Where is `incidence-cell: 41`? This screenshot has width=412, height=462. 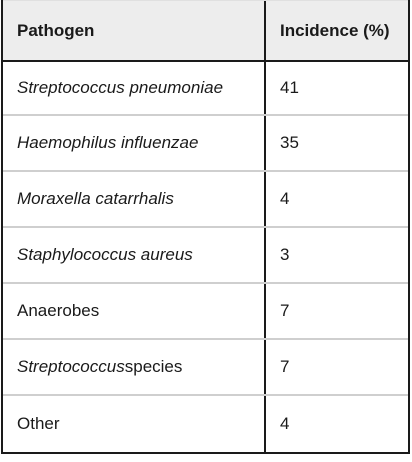 incidence-cell: 41 is located at coordinates (336, 88).